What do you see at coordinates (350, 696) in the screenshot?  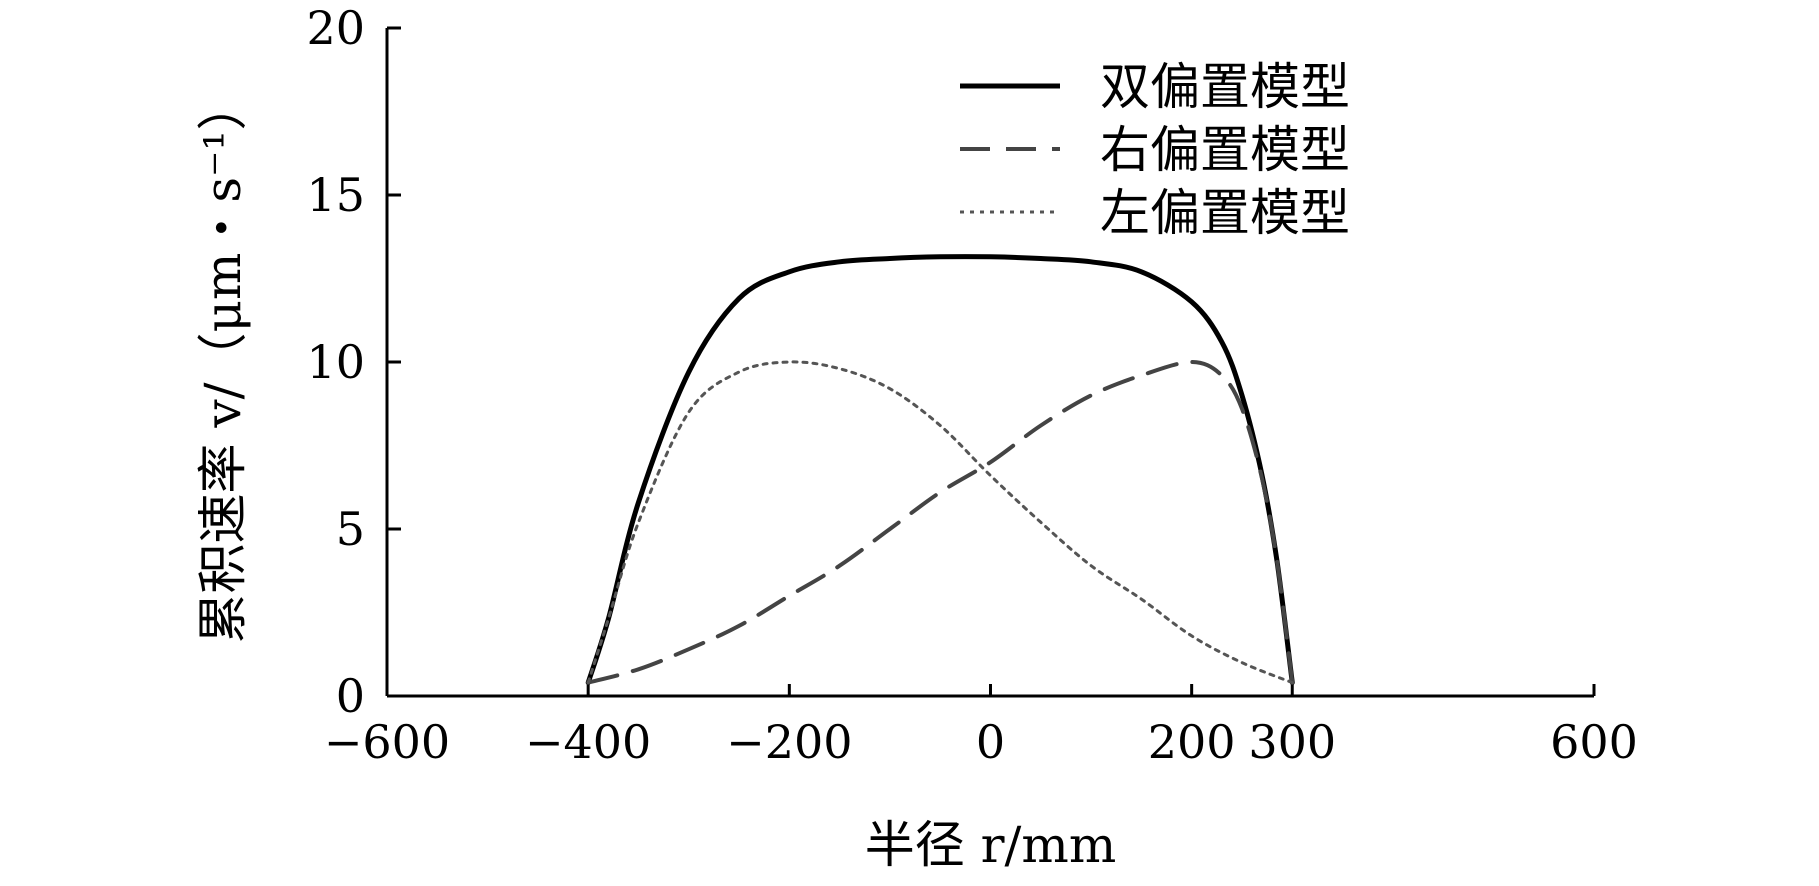 I see `y-tick-label: 0` at bounding box center [350, 696].